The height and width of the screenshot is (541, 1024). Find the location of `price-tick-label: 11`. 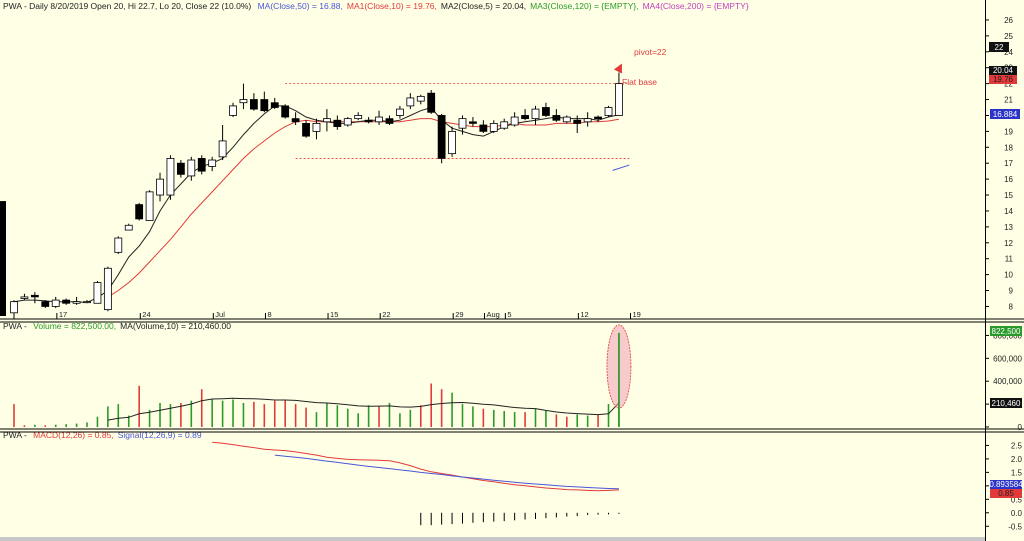

price-tick-label: 11 is located at coordinates (1009, 259).